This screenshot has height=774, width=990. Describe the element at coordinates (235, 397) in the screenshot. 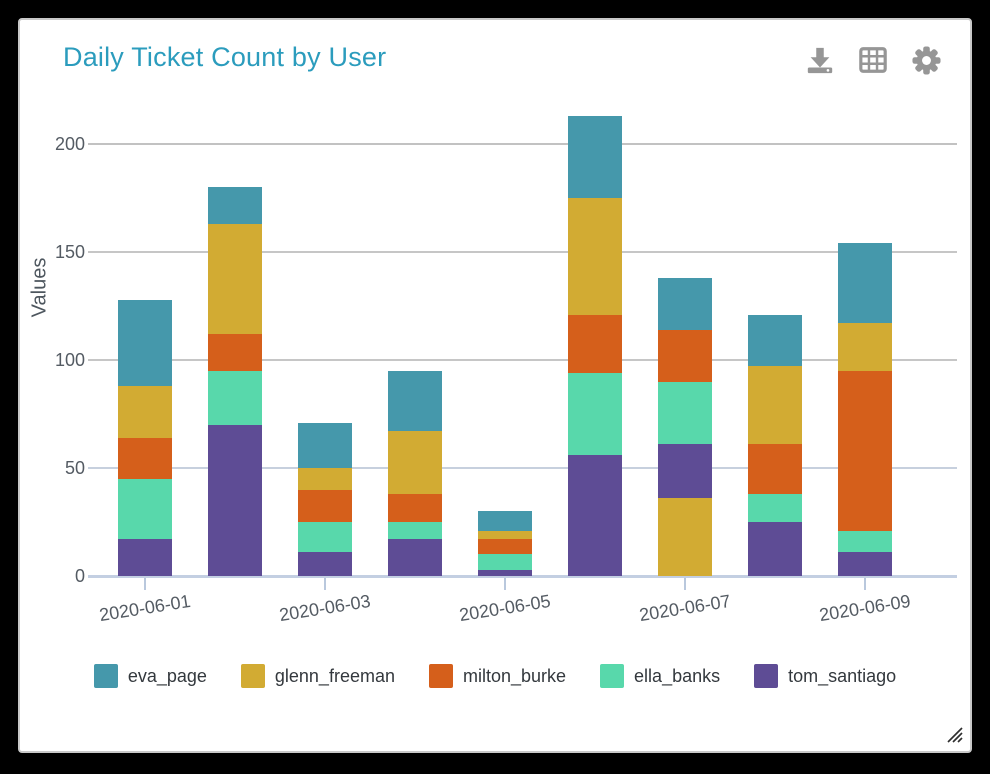

I see `bar-segment-2020-06-02-ella_banks` at that location.